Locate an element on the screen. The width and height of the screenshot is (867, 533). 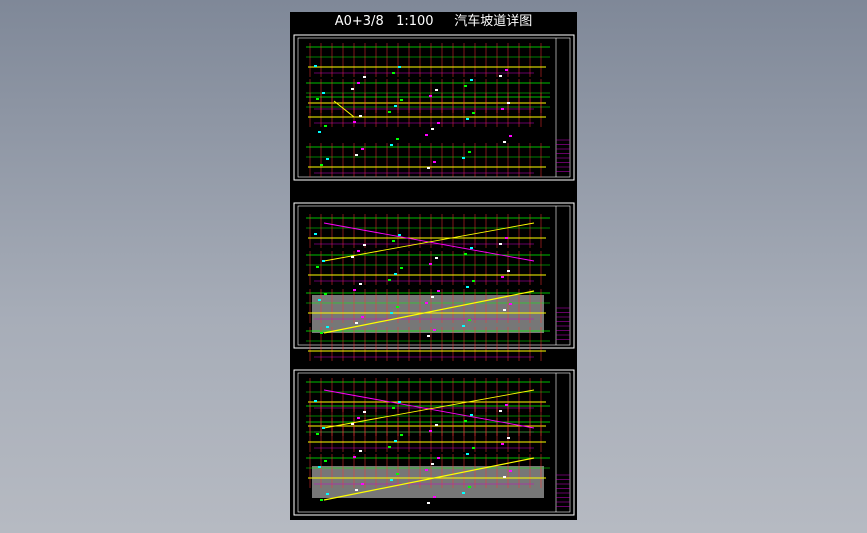
sheet-border is located at coordinates (434, 107).